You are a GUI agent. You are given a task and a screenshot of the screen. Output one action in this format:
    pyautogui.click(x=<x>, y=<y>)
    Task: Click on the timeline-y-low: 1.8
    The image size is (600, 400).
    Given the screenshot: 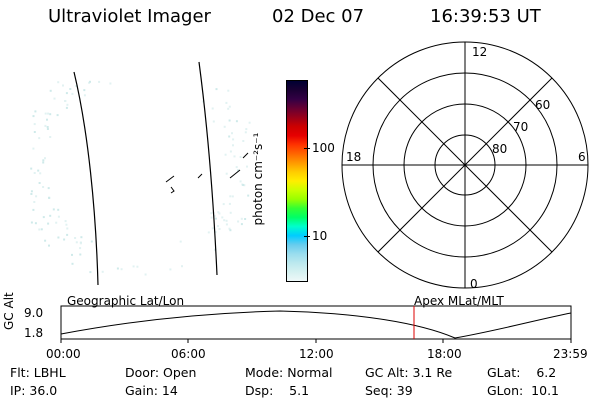 What is the action you would take?
    pyautogui.click(x=34, y=333)
    